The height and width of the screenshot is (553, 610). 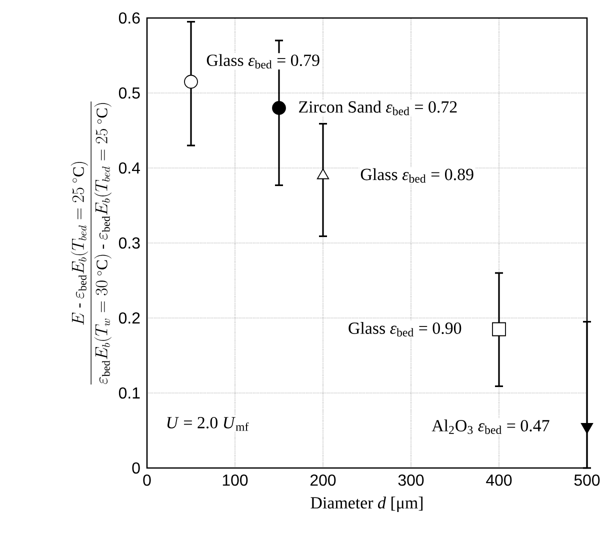 What do you see at coordinates (378, 108) in the screenshot?
I see `annotation: Zircon Sand ε$_{bed}$ = 0.72` at bounding box center [378, 108].